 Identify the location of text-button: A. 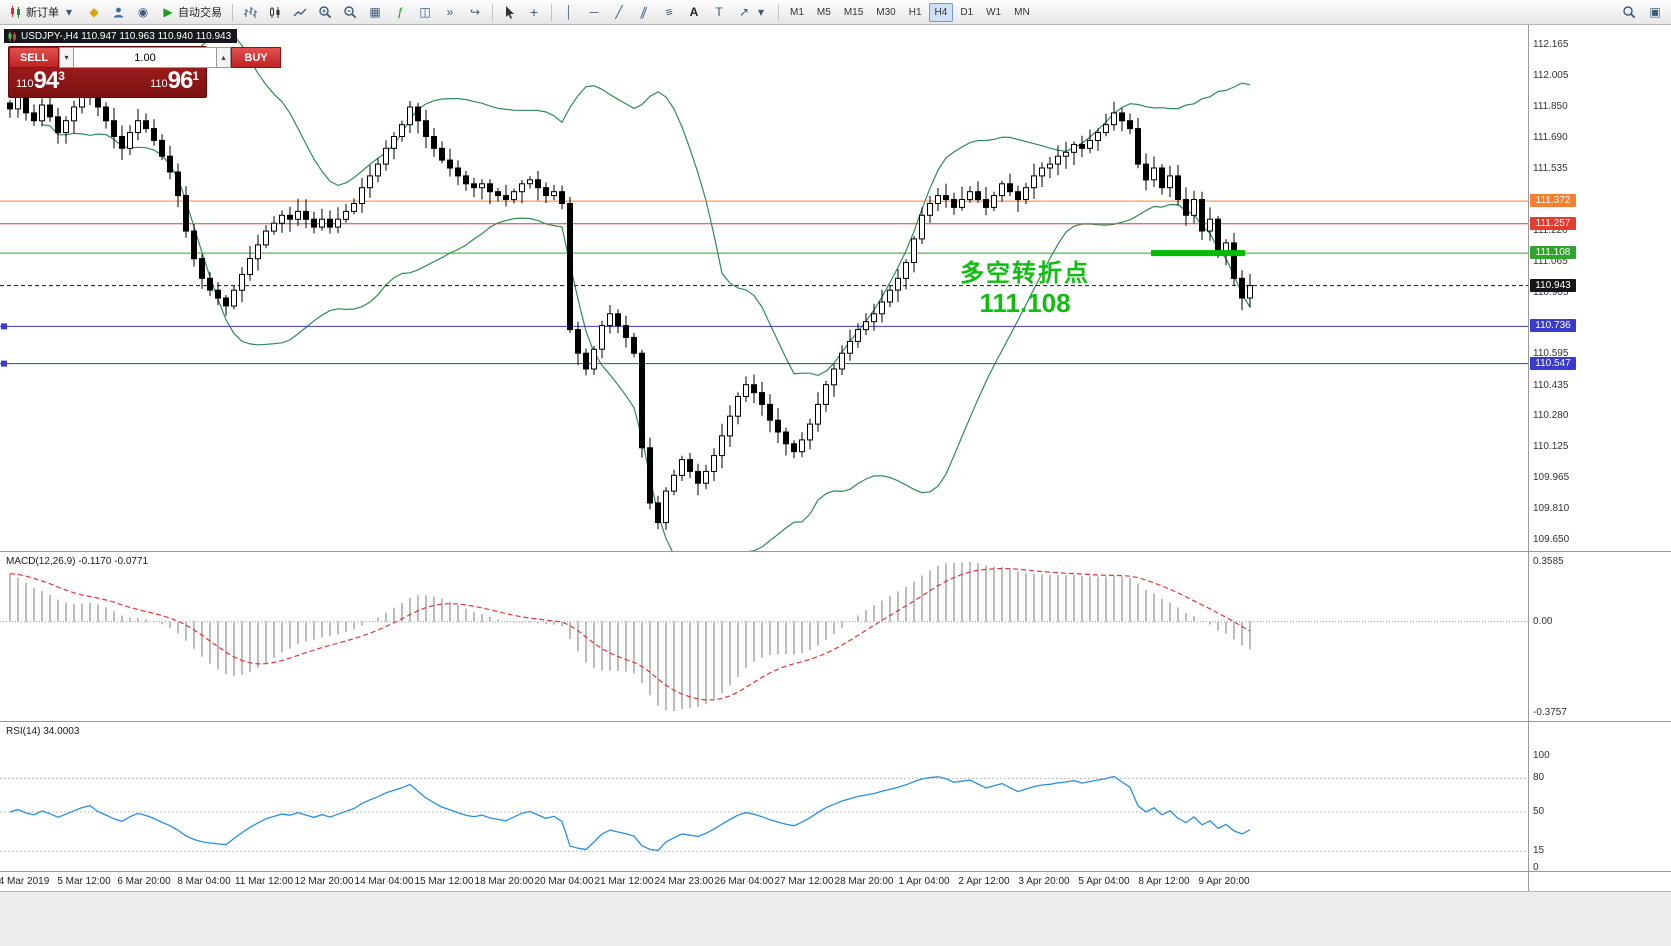
(694, 12).